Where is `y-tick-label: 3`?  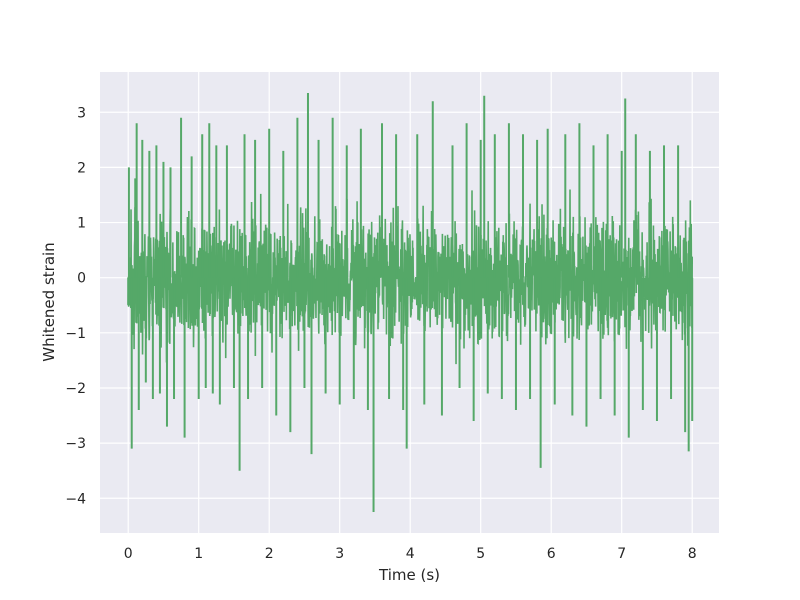
y-tick-label: 3 is located at coordinates (81, 113).